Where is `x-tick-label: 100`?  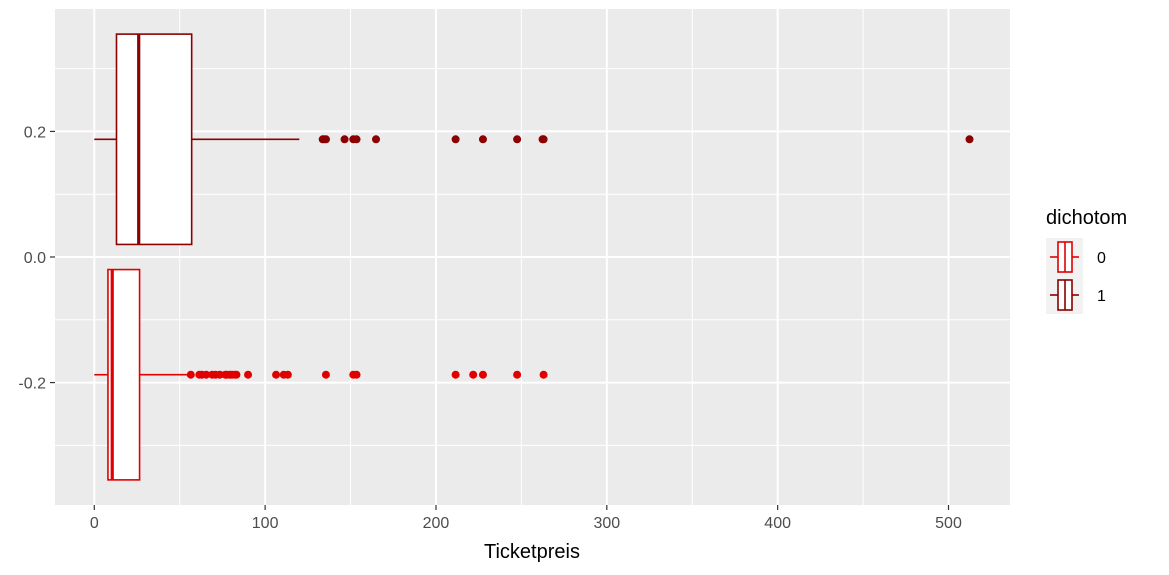
x-tick-label: 100 is located at coordinates (265, 523).